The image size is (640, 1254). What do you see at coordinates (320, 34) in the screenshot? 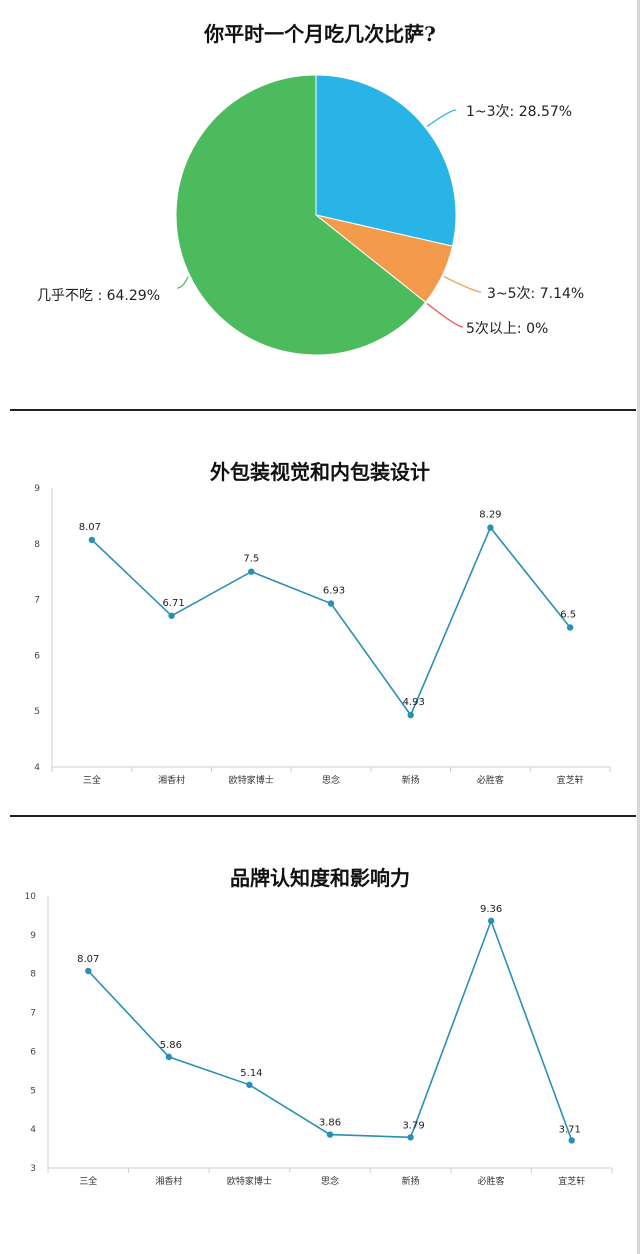
I see `pie-chart-title: 你平时一个月吃几次比萨?` at bounding box center [320, 34].